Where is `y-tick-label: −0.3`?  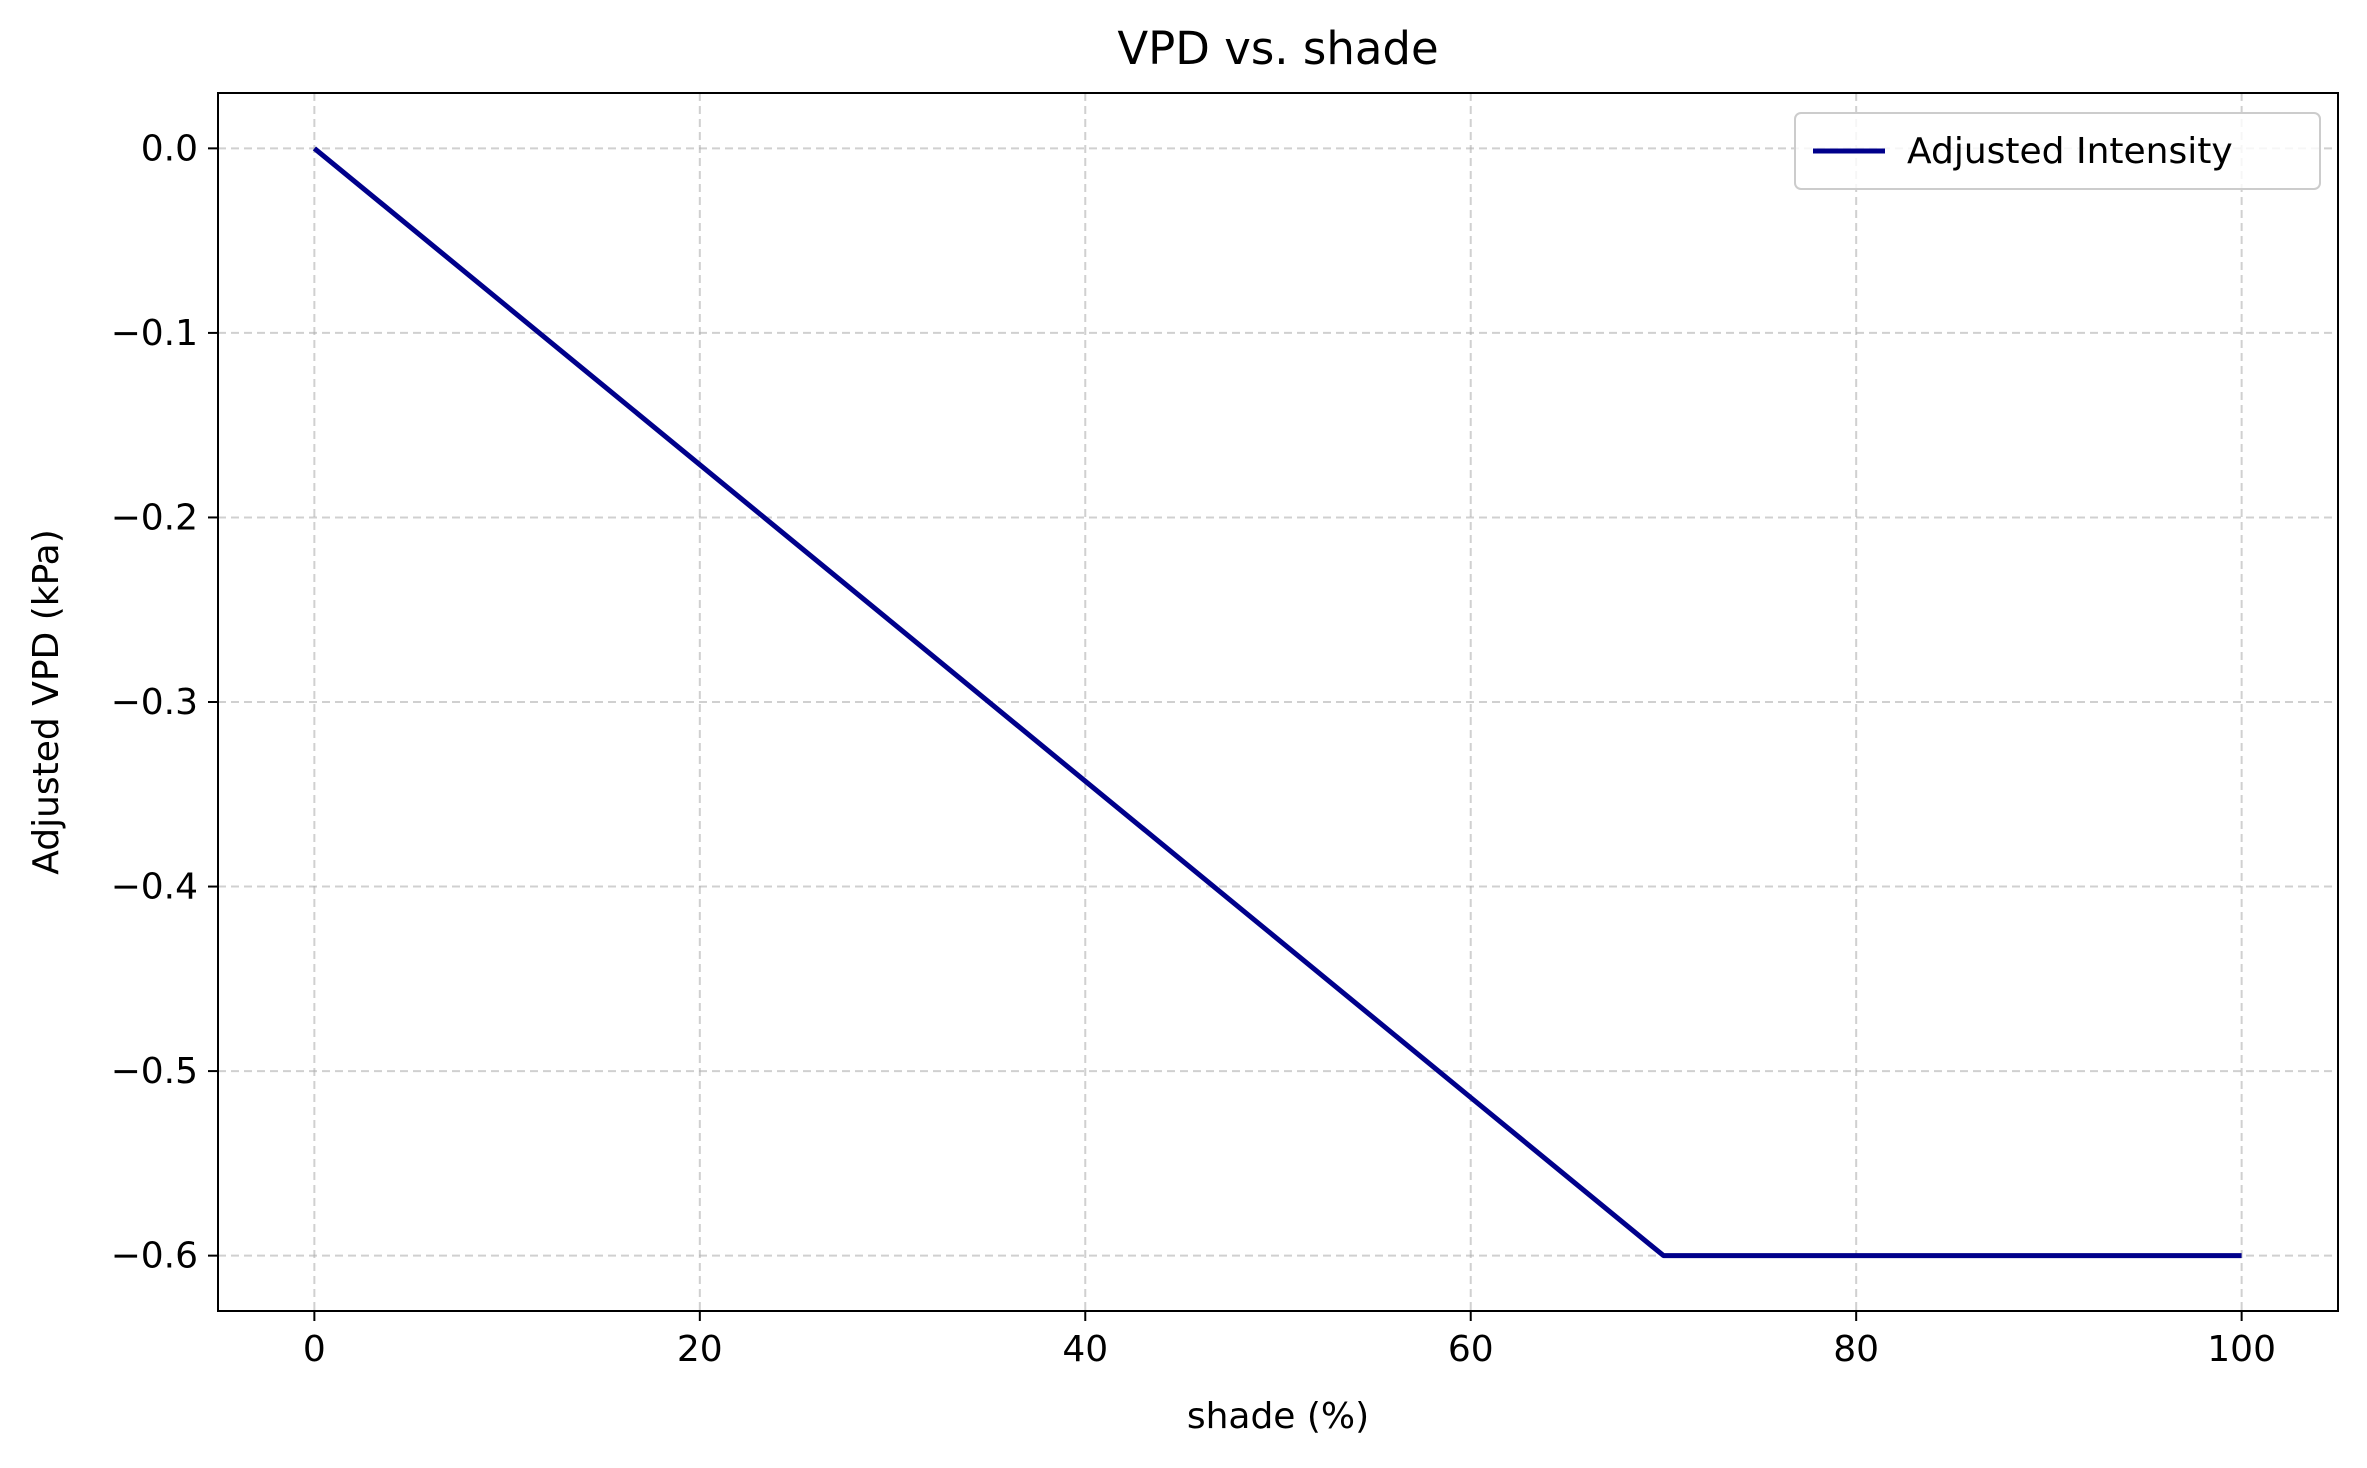
y-tick-label: −0.3 is located at coordinates (154, 702).